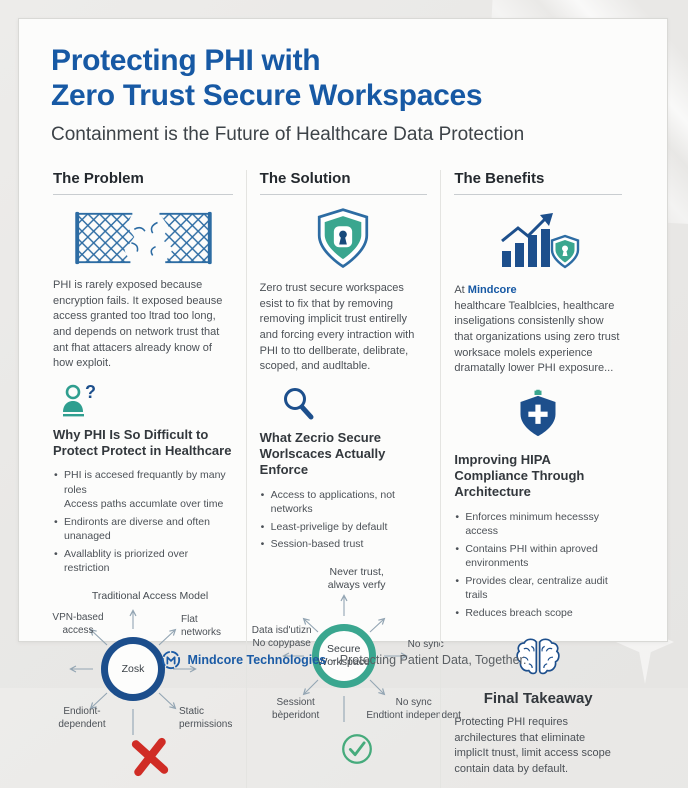  Describe the element at coordinates (461, 290) in the screenshot. I see `benefits-intro-prefix: At` at that location.